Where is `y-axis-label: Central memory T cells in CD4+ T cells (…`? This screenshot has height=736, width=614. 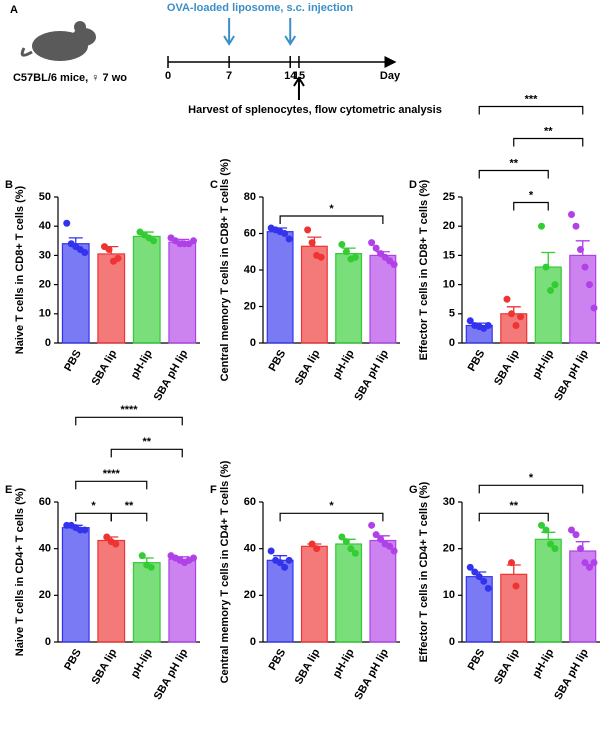
y-axis-label: Central memory T cells in CD4+ T cells (… is located at coordinates (225, 571).